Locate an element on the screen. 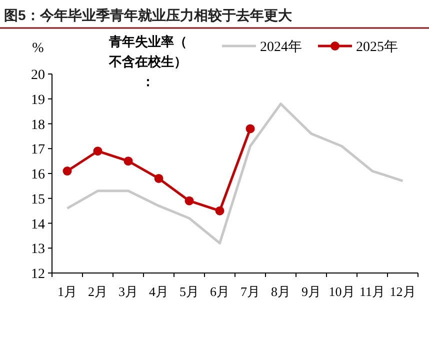 This screenshot has width=429, height=341. x-tick-label: 11月 is located at coordinates (372, 291).